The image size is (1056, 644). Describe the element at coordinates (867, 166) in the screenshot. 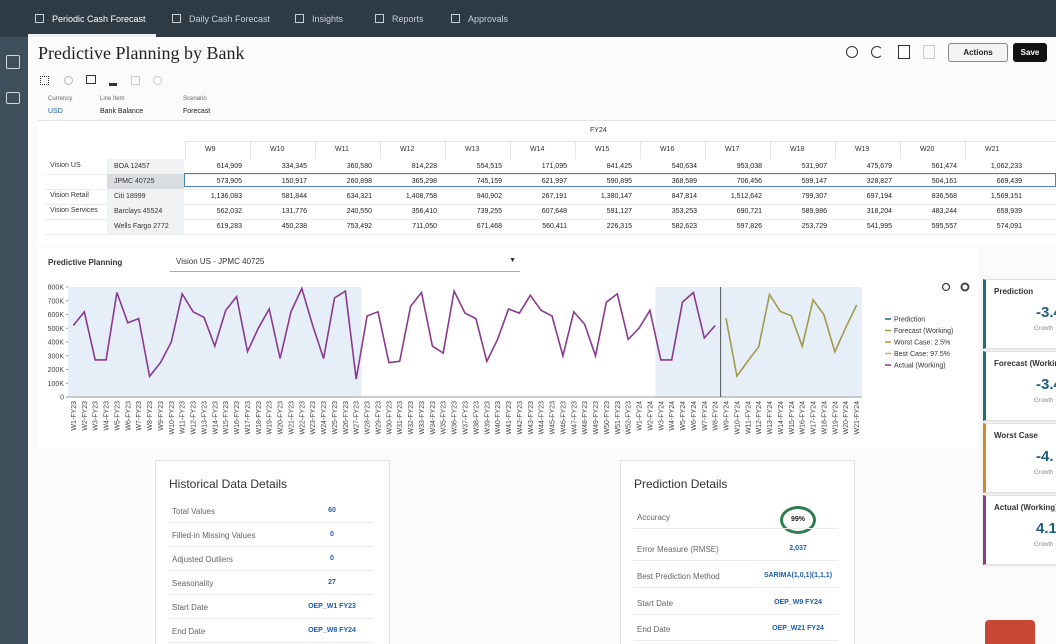

I see `grid-cell: 475,679` at that location.